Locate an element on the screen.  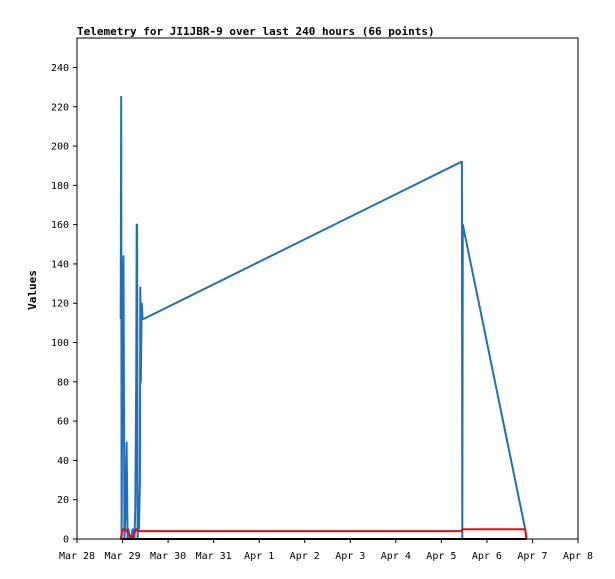
y-tick-label: 40 is located at coordinates (63, 461).